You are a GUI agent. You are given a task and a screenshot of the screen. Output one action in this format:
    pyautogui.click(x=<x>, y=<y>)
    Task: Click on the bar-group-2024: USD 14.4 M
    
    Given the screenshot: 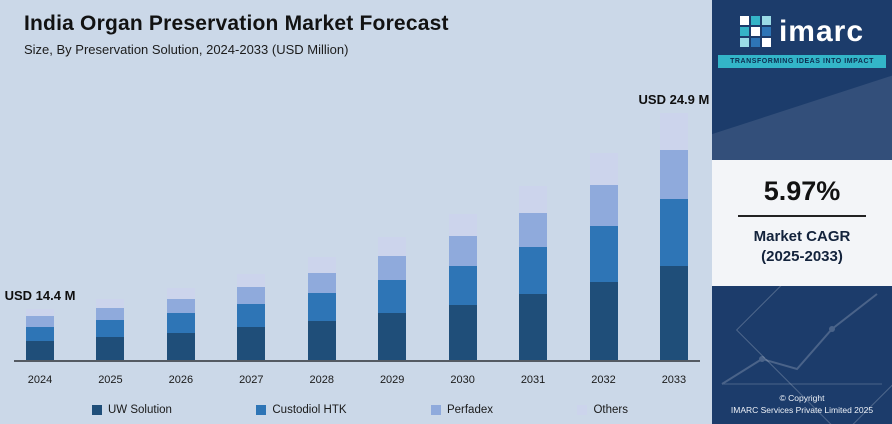 What is the action you would take?
    pyautogui.click(x=40, y=324)
    